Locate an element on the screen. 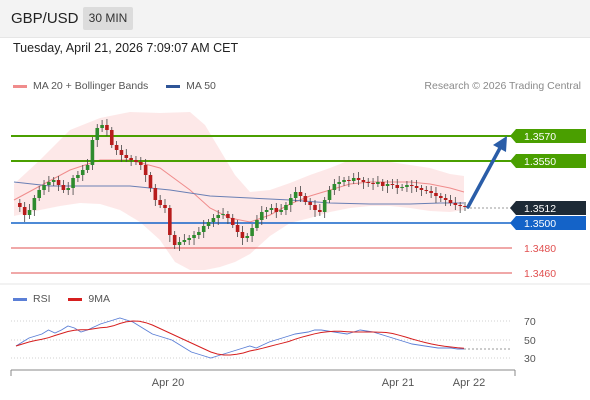  rsi-level-label: 30 is located at coordinates (530, 359).